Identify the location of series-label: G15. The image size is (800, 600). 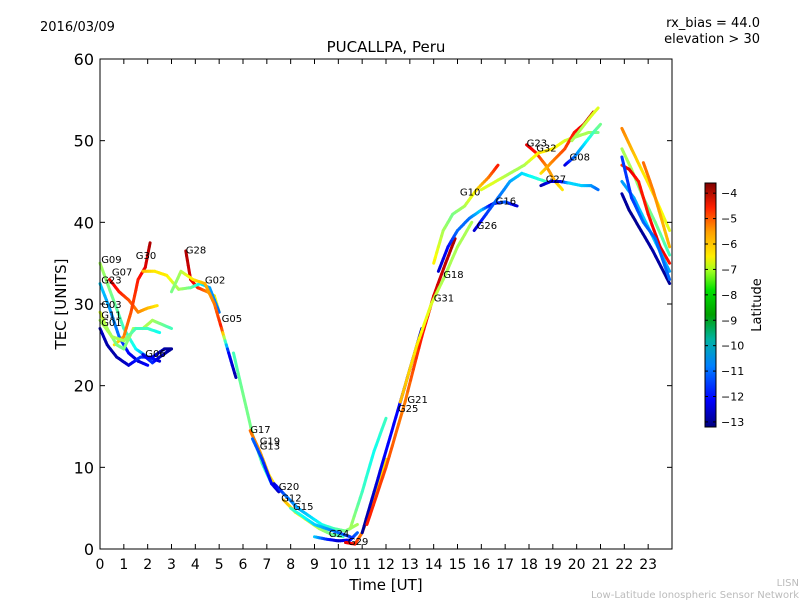
(303, 507).